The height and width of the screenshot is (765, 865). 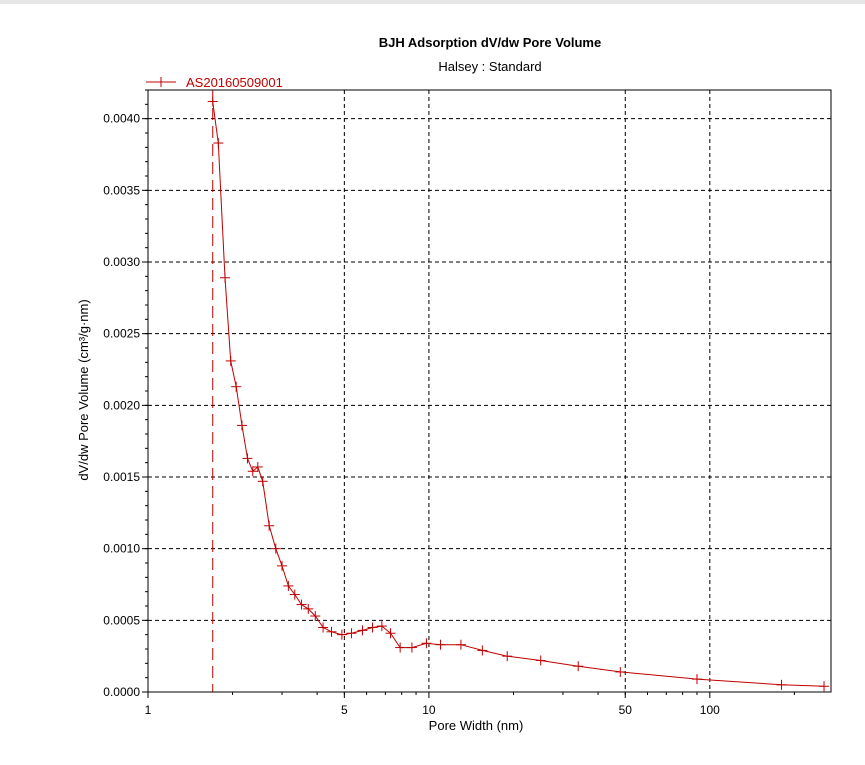 What do you see at coordinates (121, 334) in the screenshot?
I see `y-tick-label: 0.0025` at bounding box center [121, 334].